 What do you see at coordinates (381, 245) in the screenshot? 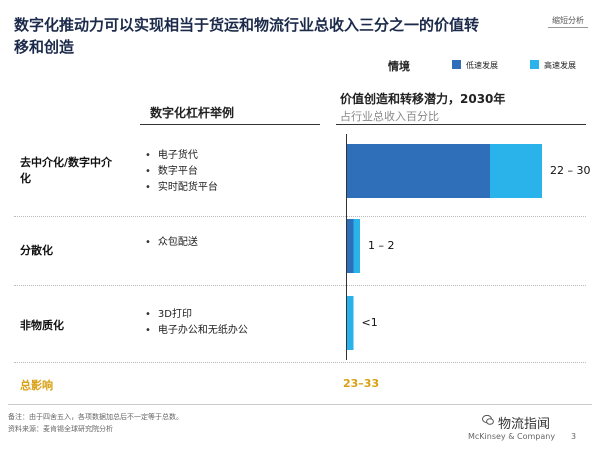
I see `range-label: 1 – 2` at bounding box center [381, 245].